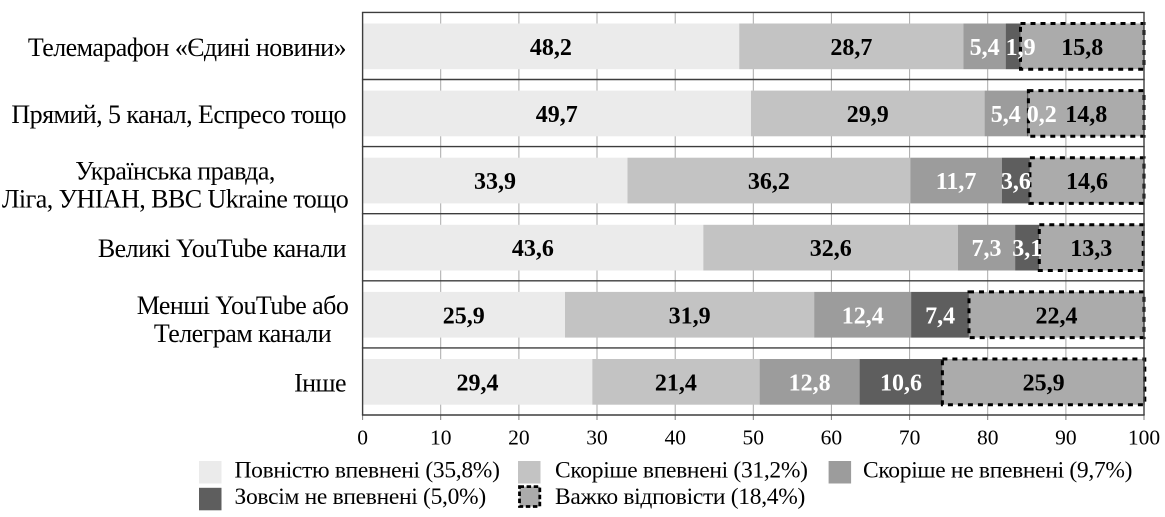 This screenshot has height=517, width=1165. I want to click on svg-text: 29,9, so click(868, 115).